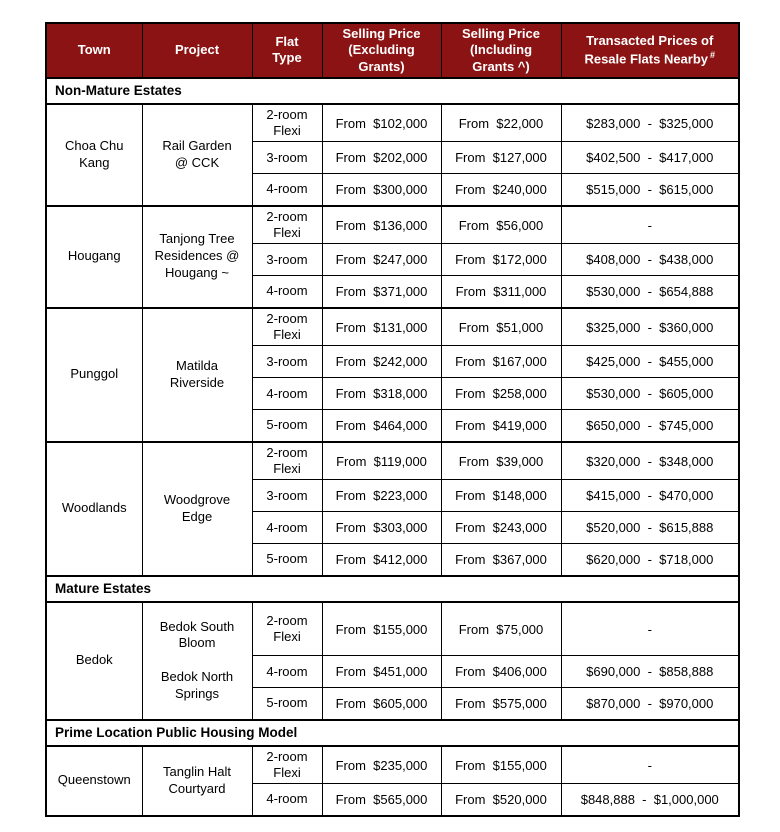  I want to click on price-incl-cell: From $51,000, so click(501, 326).